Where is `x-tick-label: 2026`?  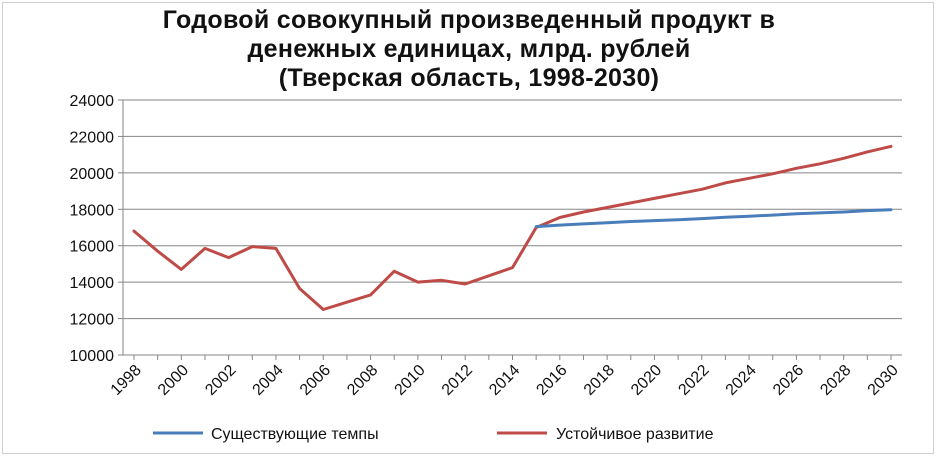
x-tick-label: 2026 is located at coordinates (788, 380).